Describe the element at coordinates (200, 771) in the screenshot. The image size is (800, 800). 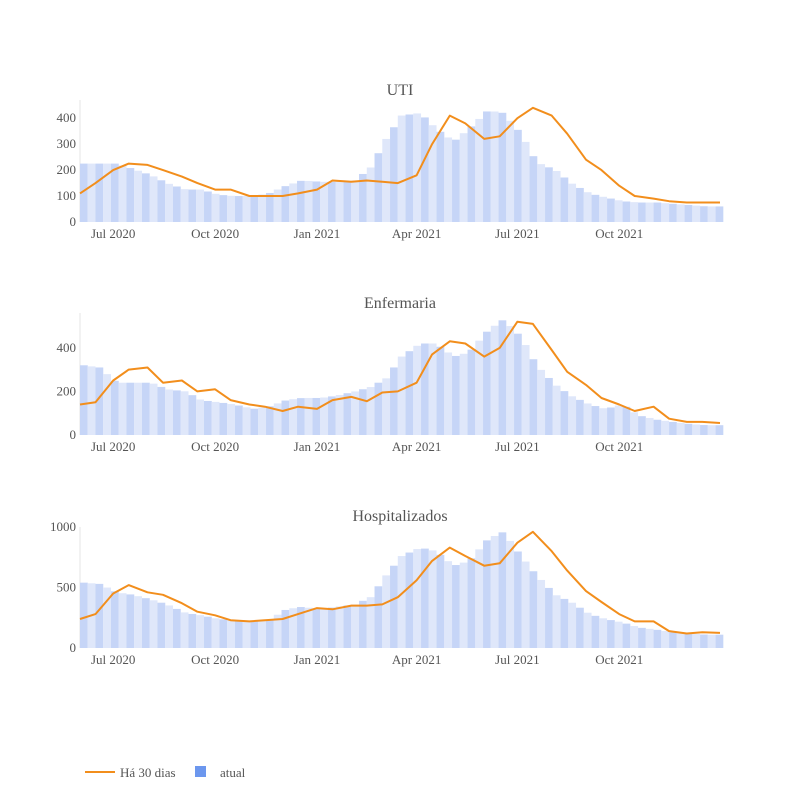
I see `legend-square-swatch` at that location.